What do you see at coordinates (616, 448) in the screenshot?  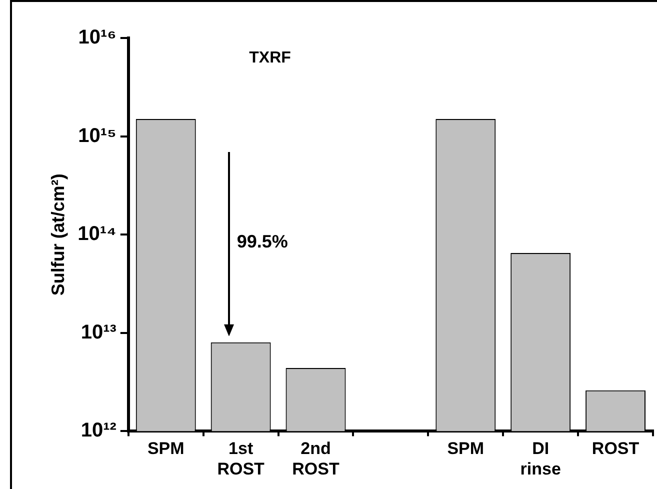 I see `x-tick-label: ROST` at bounding box center [616, 448].